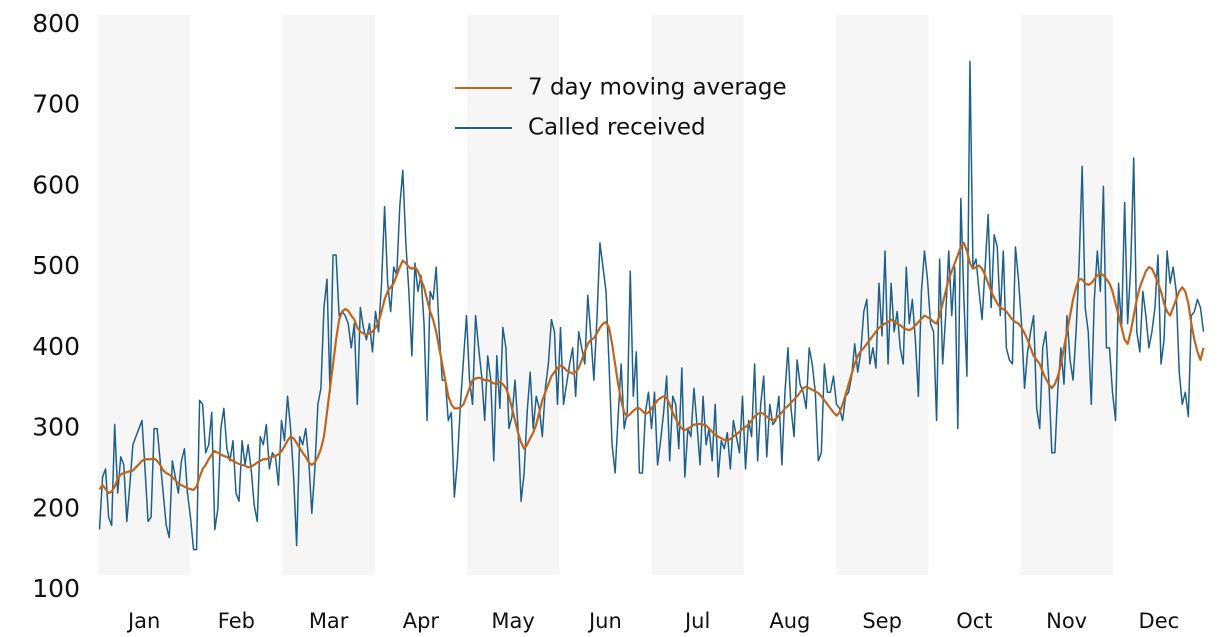  I want to click on x-tick-label: Feb, so click(236, 621).